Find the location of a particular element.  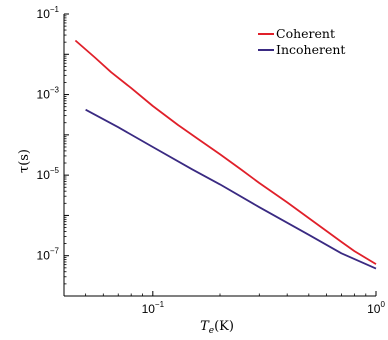

y-axis-label: τ(s) is located at coordinates (24, 161).